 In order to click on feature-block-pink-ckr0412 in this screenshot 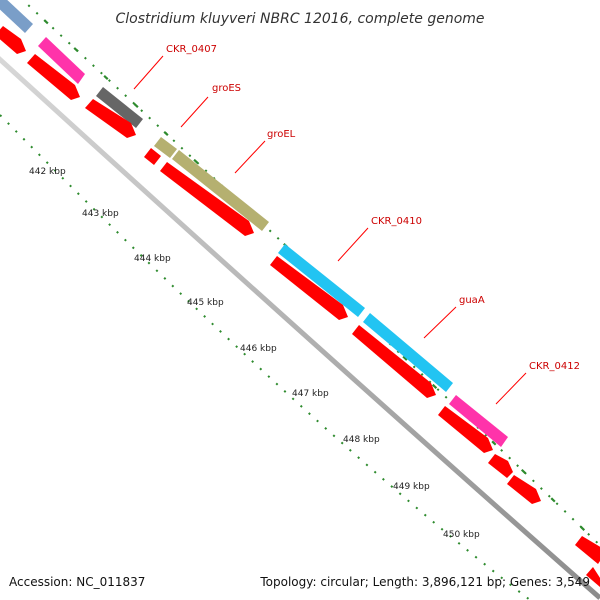, I will do `click(478, 421)`.